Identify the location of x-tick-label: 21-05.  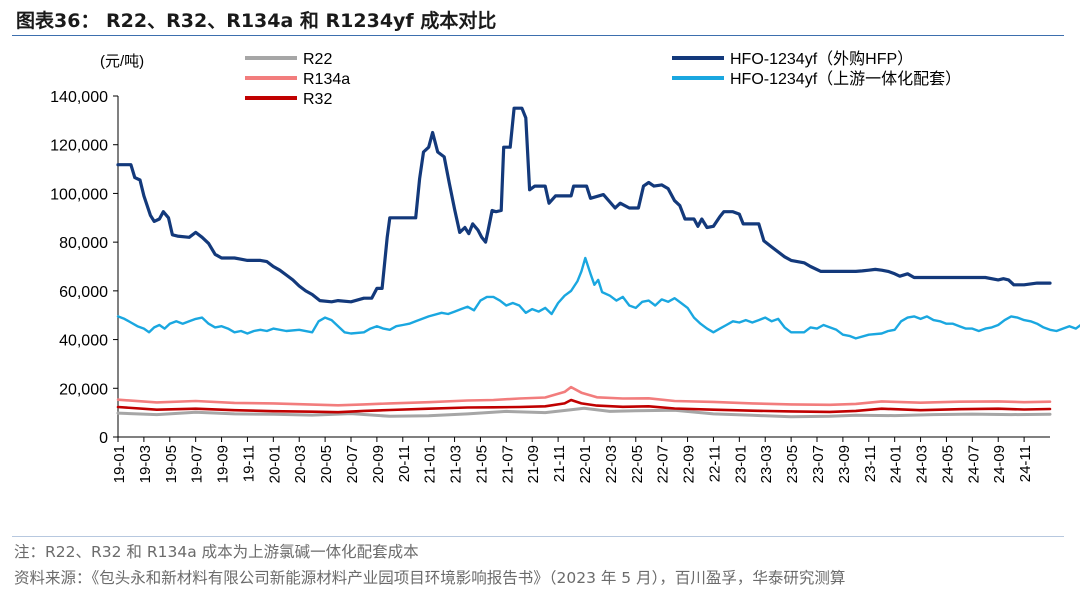
(481, 464).